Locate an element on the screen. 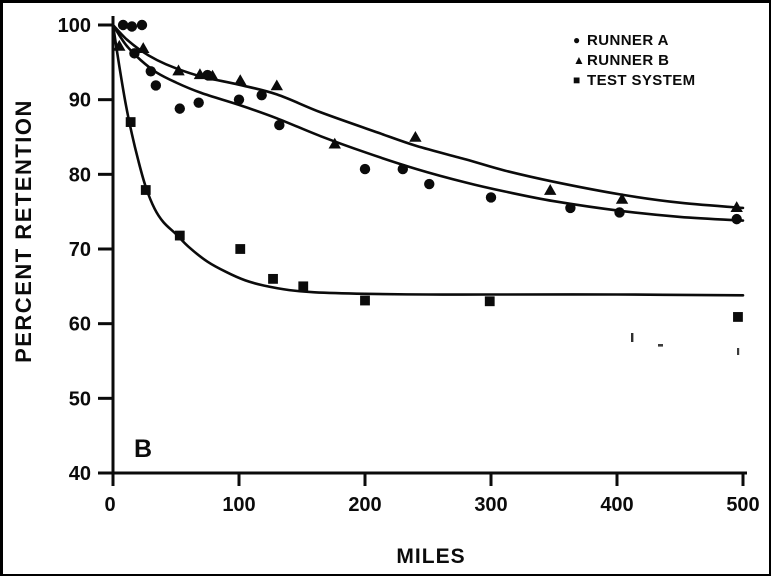 This screenshot has width=771, height=576. y-tick-label: 90 is located at coordinates (80, 101).